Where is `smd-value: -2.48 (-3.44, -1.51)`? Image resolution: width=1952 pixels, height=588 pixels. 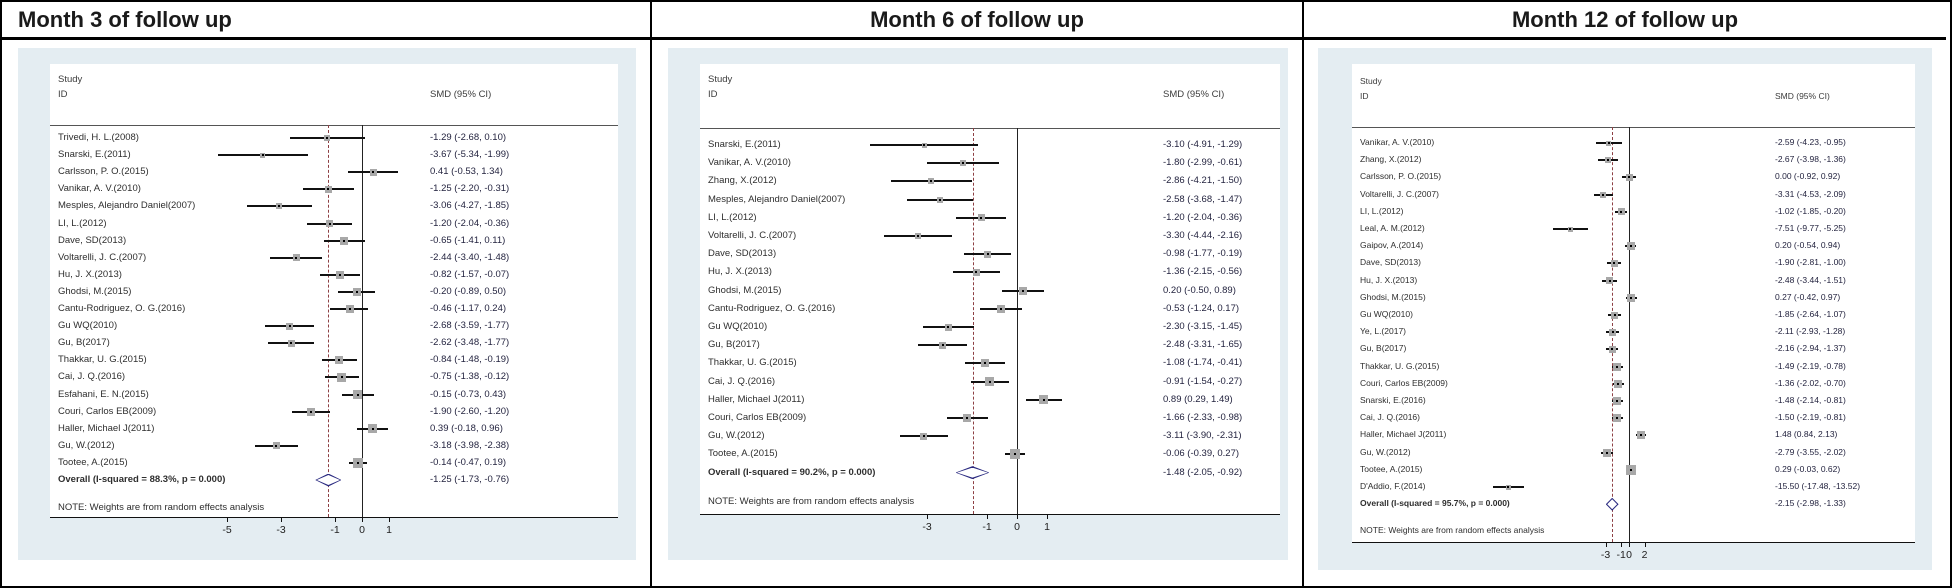
smd-value: -2.48 (-3.44, -1.51) is located at coordinates (1810, 279).